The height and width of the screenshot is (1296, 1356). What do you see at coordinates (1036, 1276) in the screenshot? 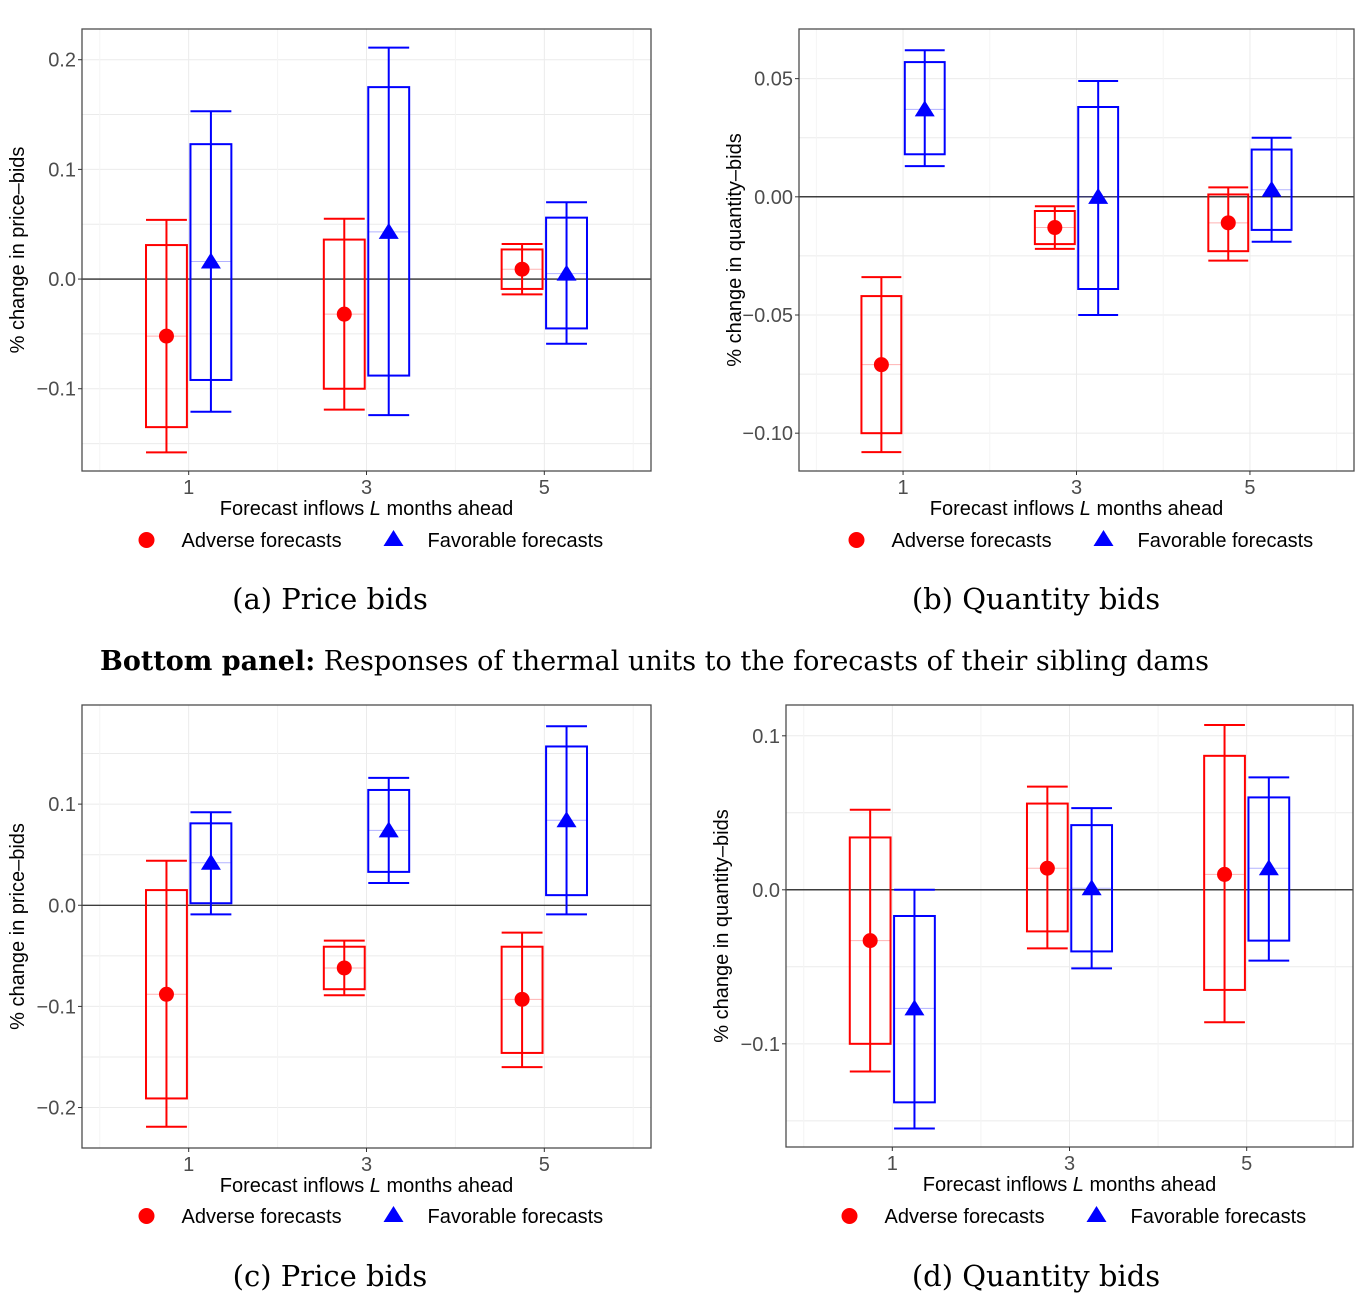
I see `panel-caption: (d) Quantity bids` at bounding box center [1036, 1276].